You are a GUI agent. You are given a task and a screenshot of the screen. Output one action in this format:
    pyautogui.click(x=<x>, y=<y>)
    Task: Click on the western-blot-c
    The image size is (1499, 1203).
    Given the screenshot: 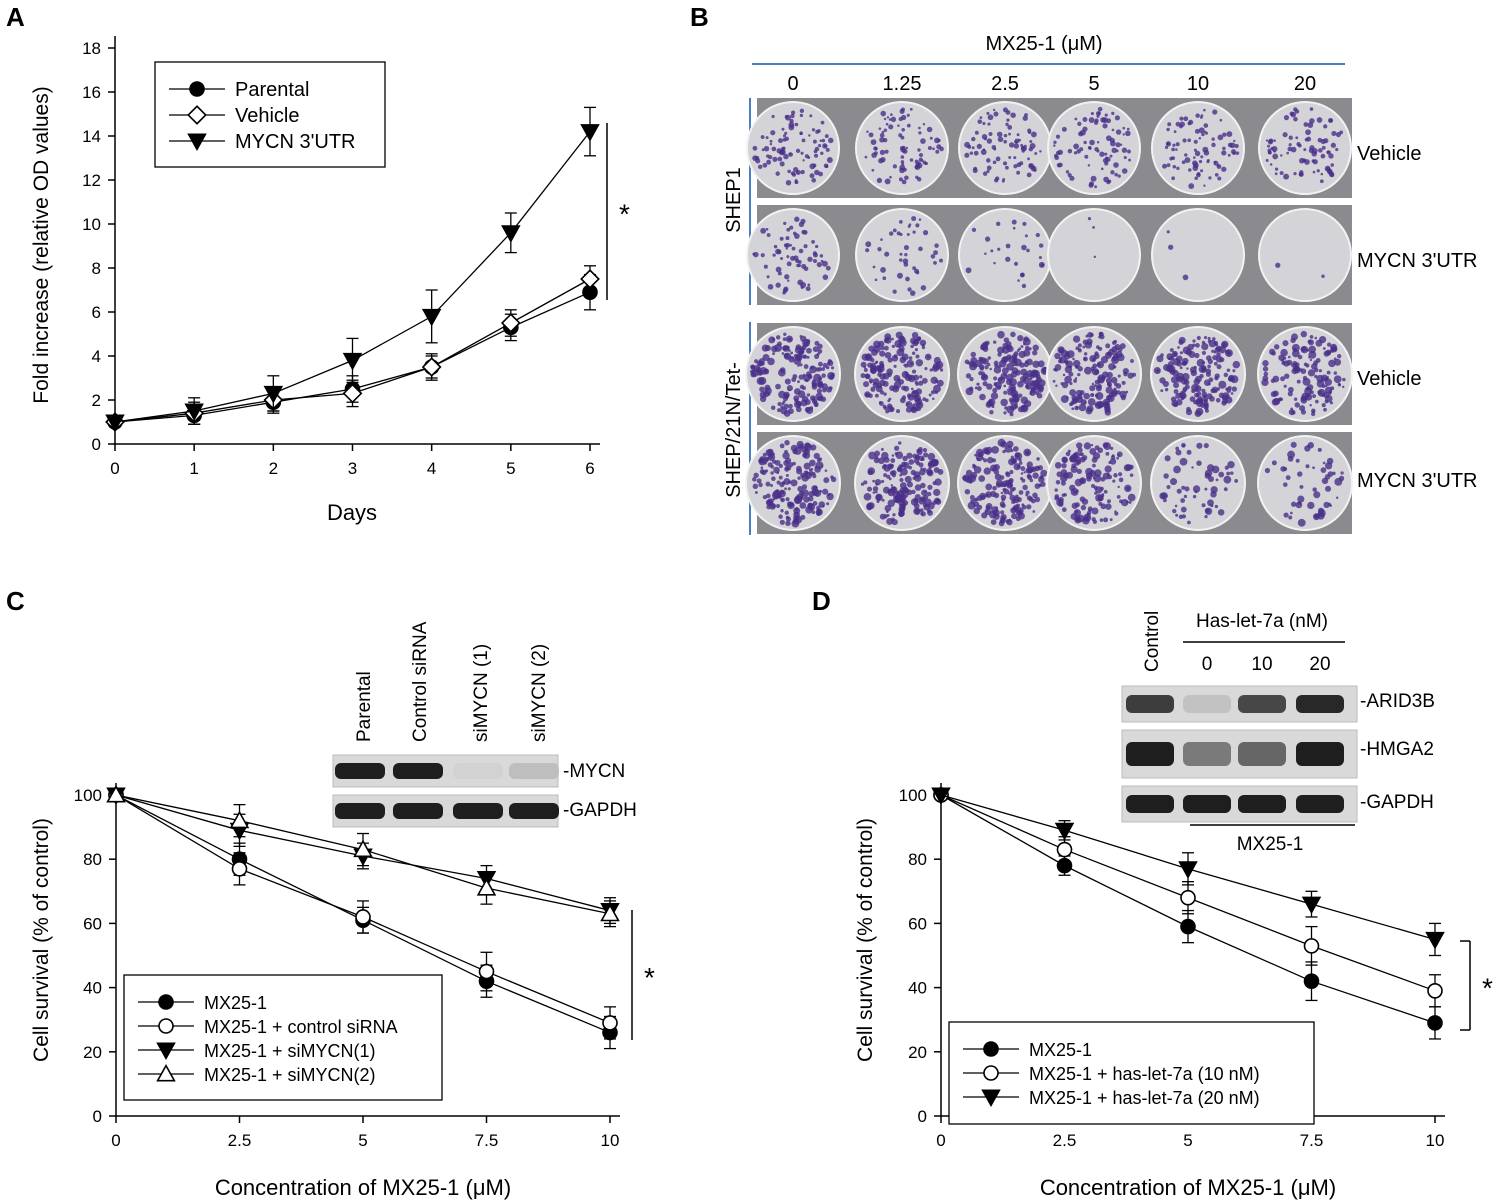 What is the action you would take?
    pyautogui.click(x=445, y=791)
    